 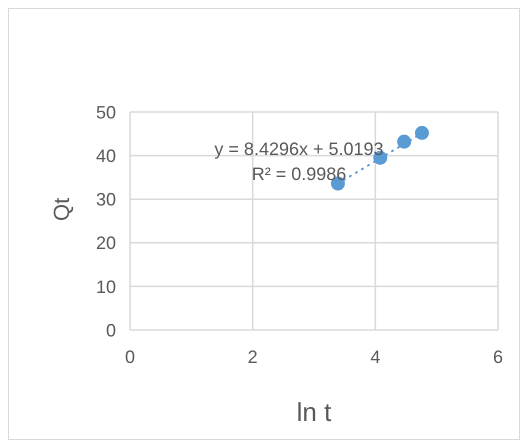 What do you see at coordinates (299, 174) in the screenshot?
I see `annotation: R² = 0.9986` at bounding box center [299, 174].